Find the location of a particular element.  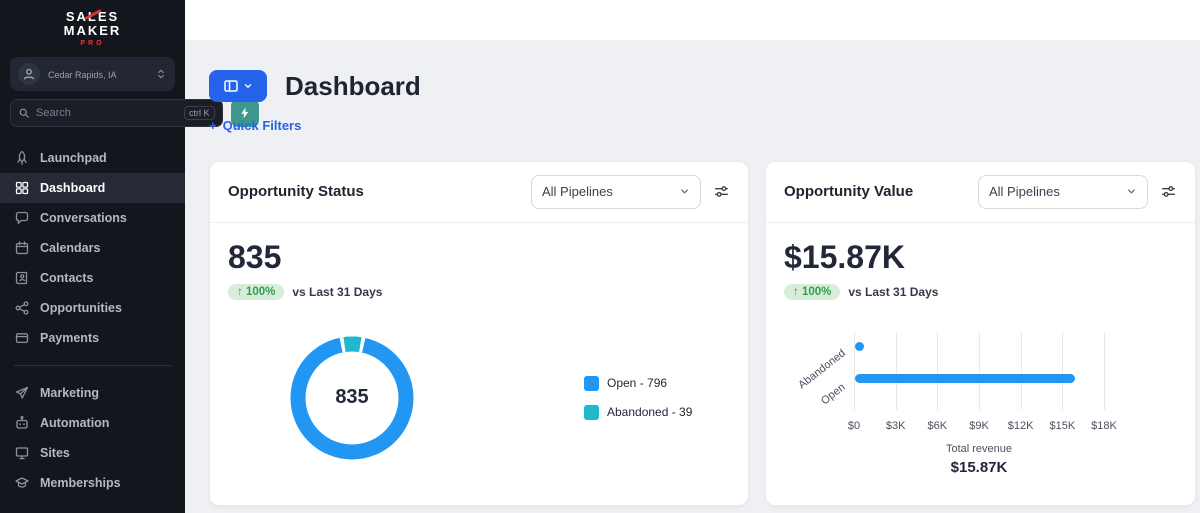

chat-icon is located at coordinates (22, 218).